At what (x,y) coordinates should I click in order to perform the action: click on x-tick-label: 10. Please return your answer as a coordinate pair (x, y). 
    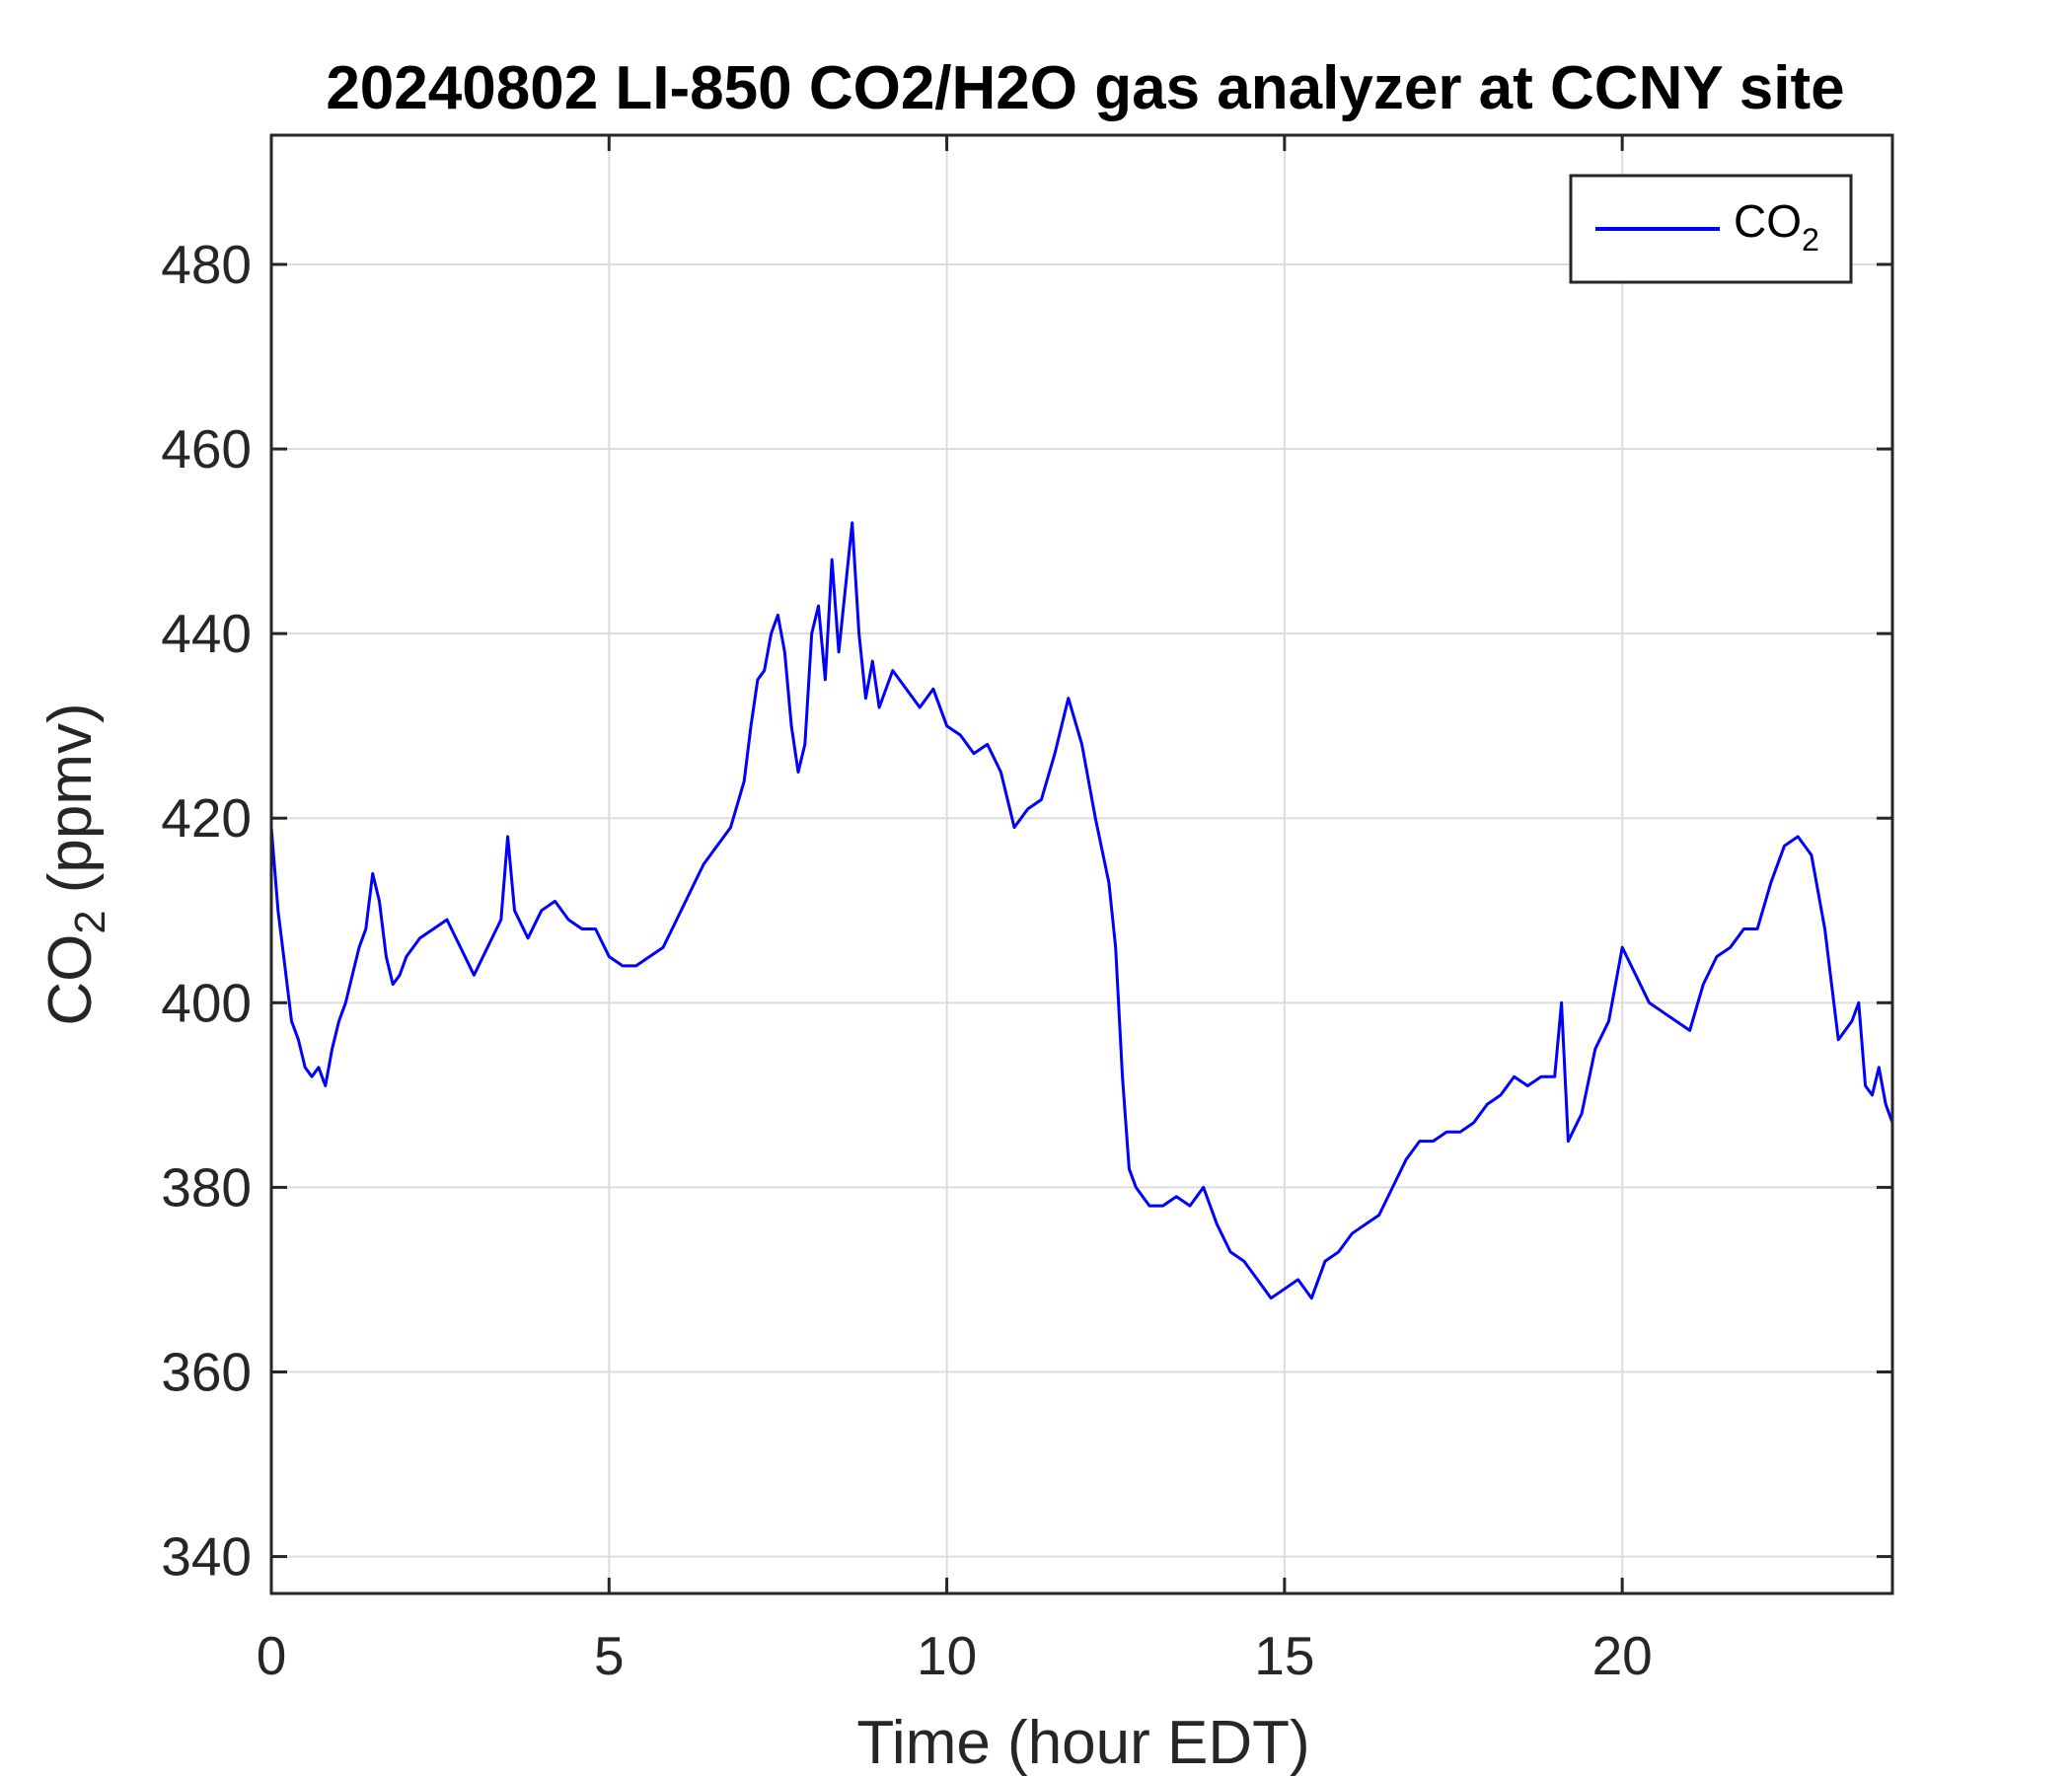
    Looking at the image, I should click on (947, 1655).